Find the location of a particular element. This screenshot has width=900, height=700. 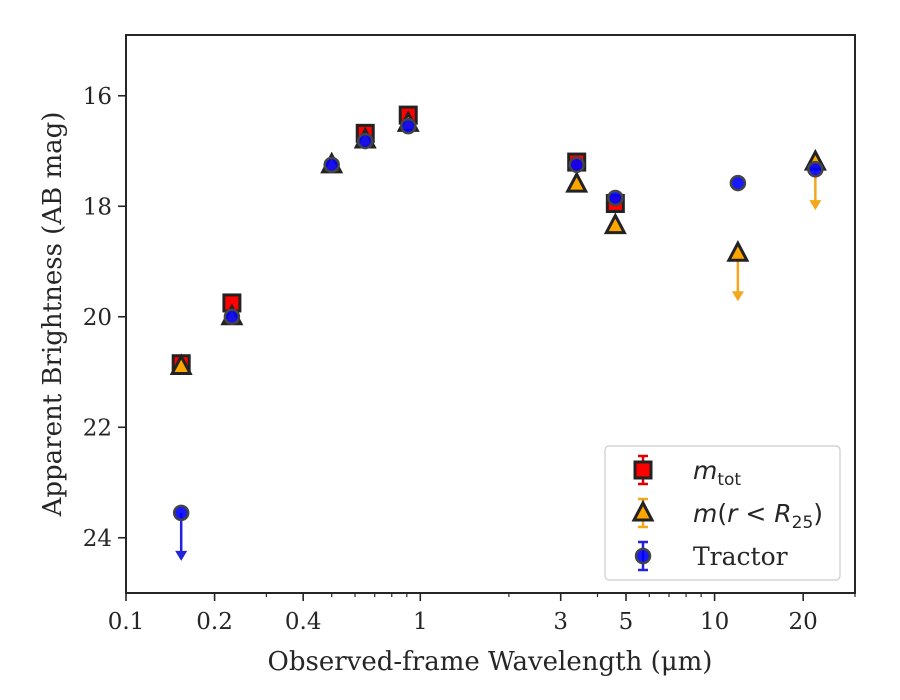

y-tick-label: 16 is located at coordinates (97, 97).